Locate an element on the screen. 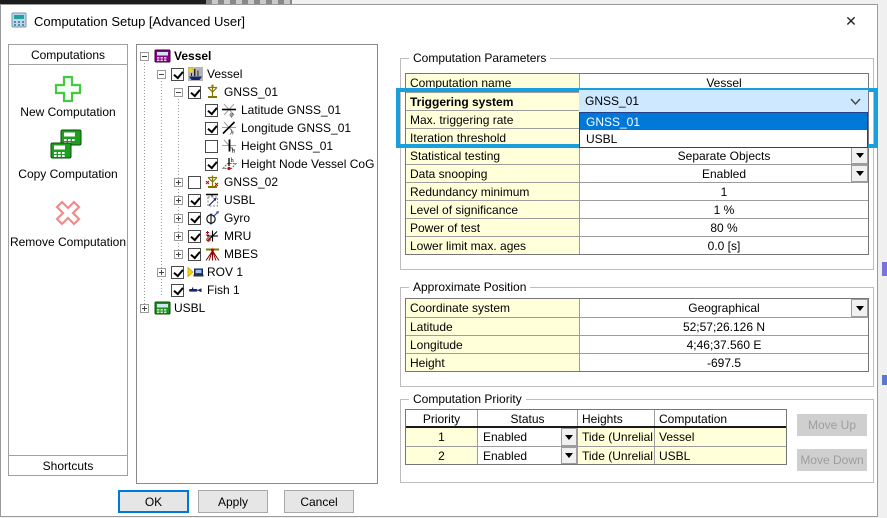 This screenshot has height=518, width=887. add-icon is located at coordinates (68, 91).